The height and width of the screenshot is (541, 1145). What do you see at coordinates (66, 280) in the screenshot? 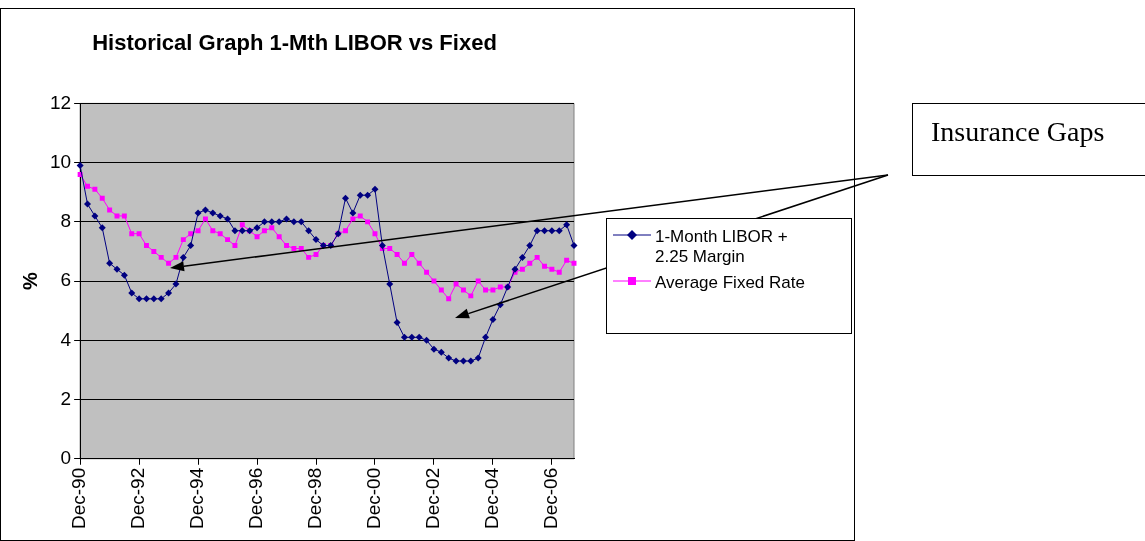
I see `y-tick-label: 6` at bounding box center [66, 280].